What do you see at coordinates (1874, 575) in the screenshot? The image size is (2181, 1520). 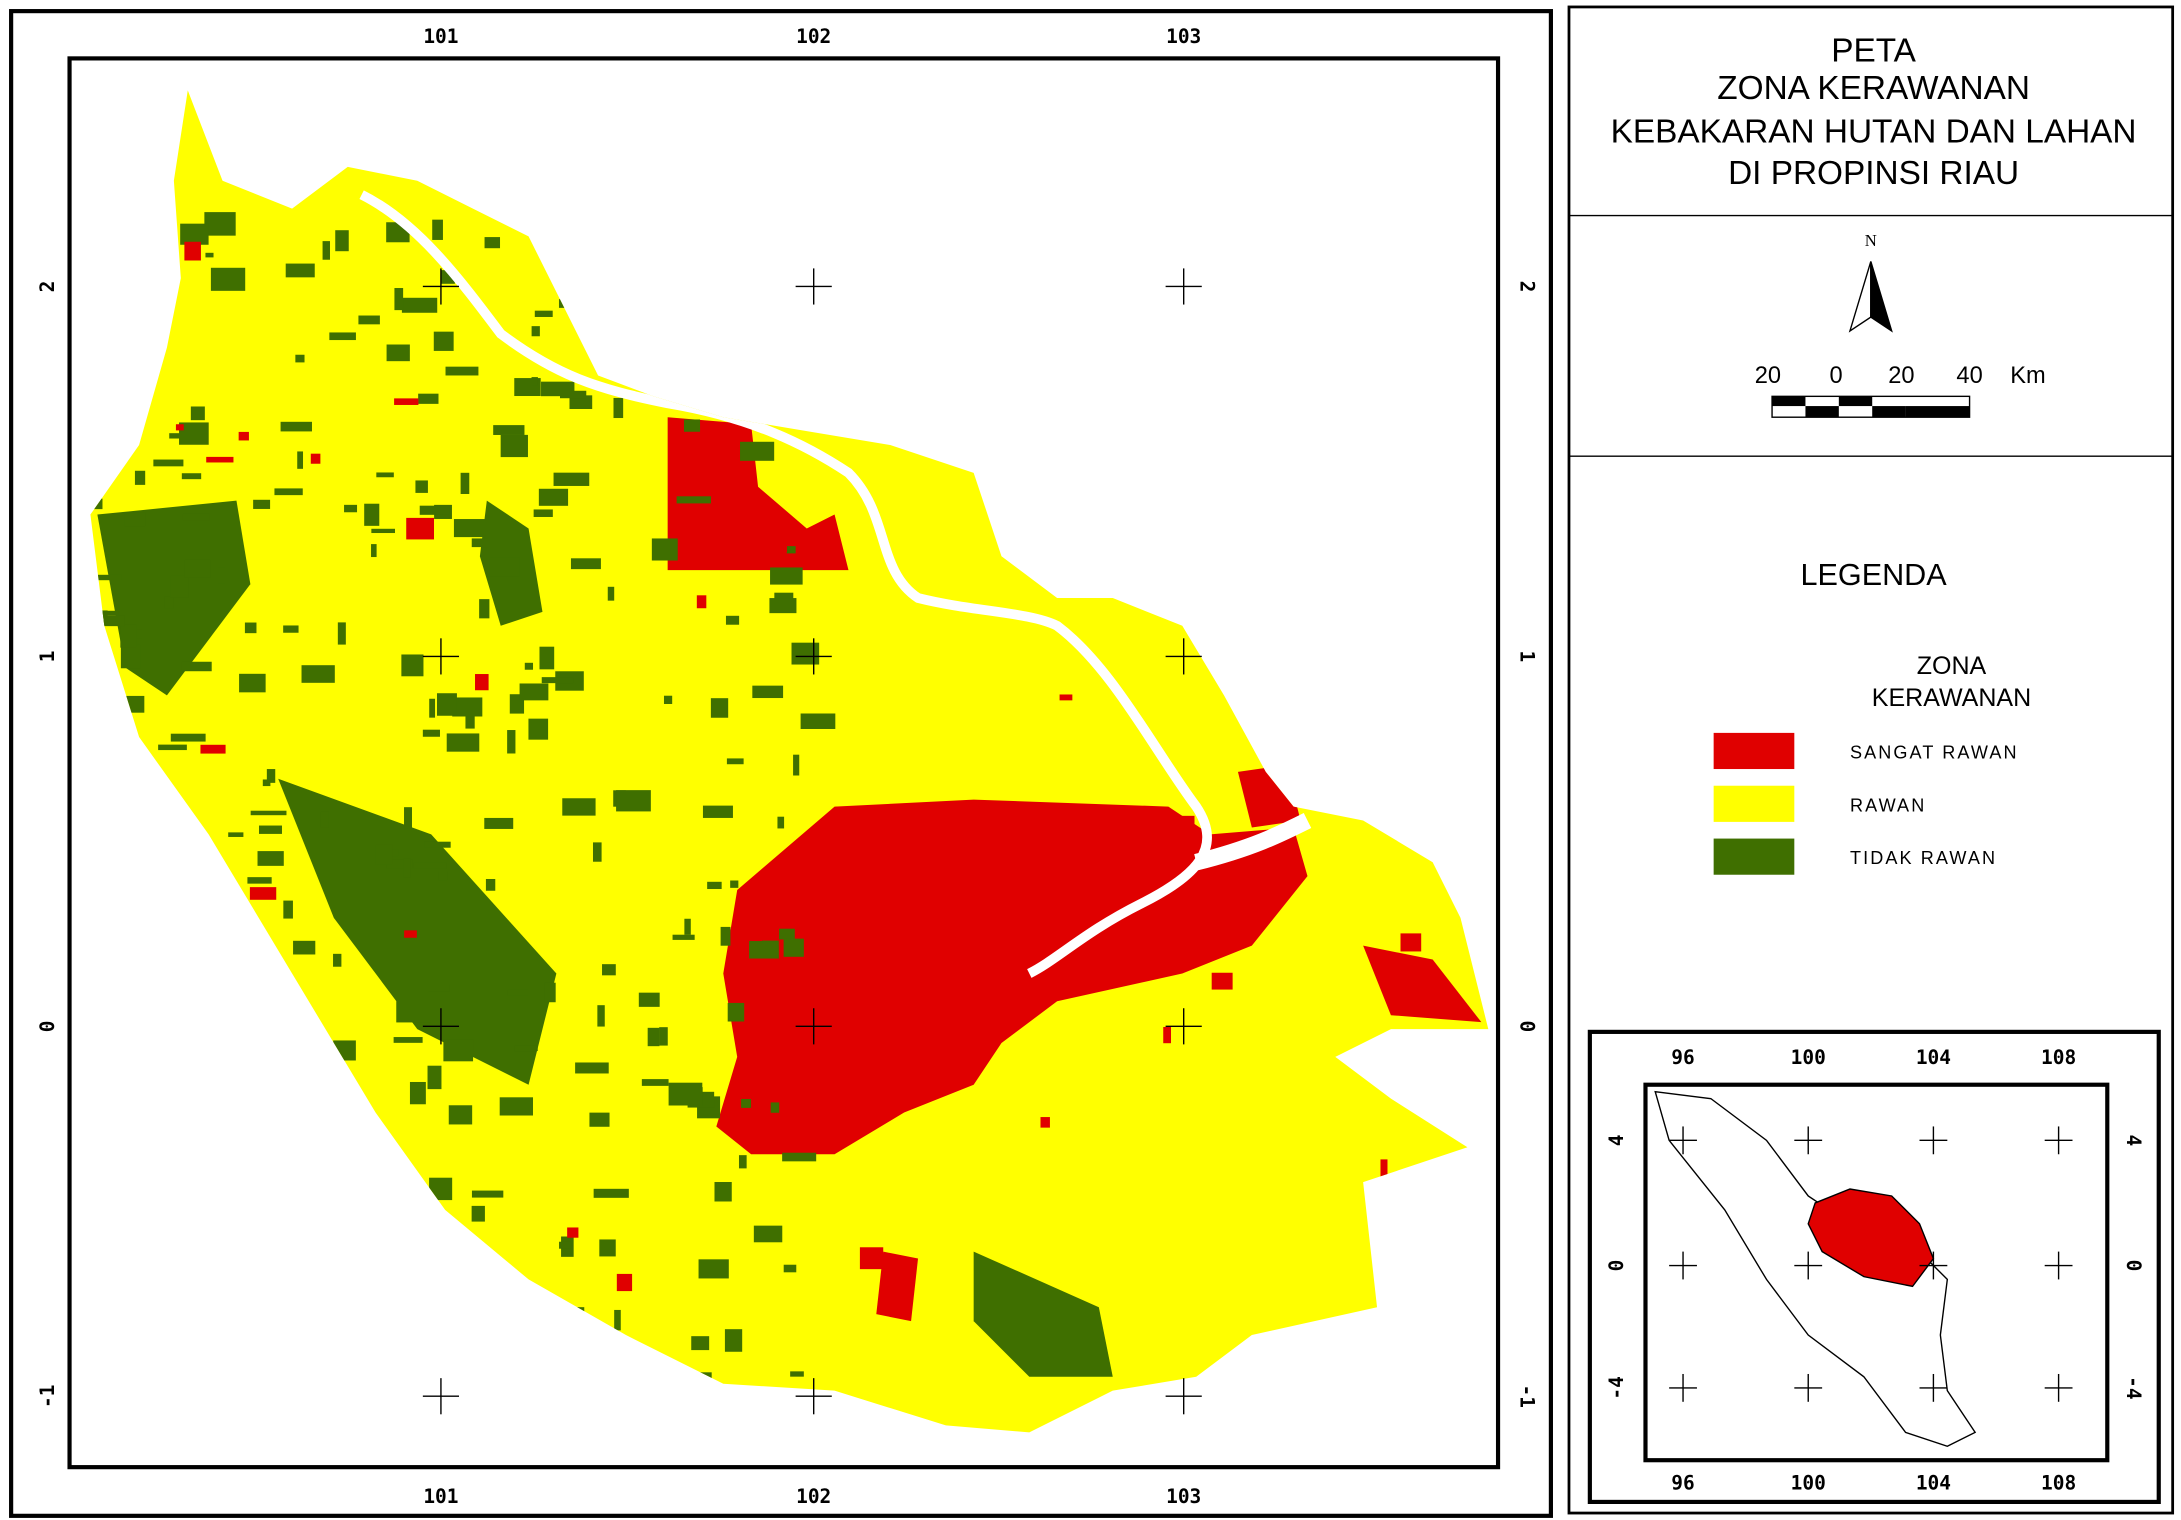 I see `legend-title: LEGENDA` at bounding box center [1874, 575].